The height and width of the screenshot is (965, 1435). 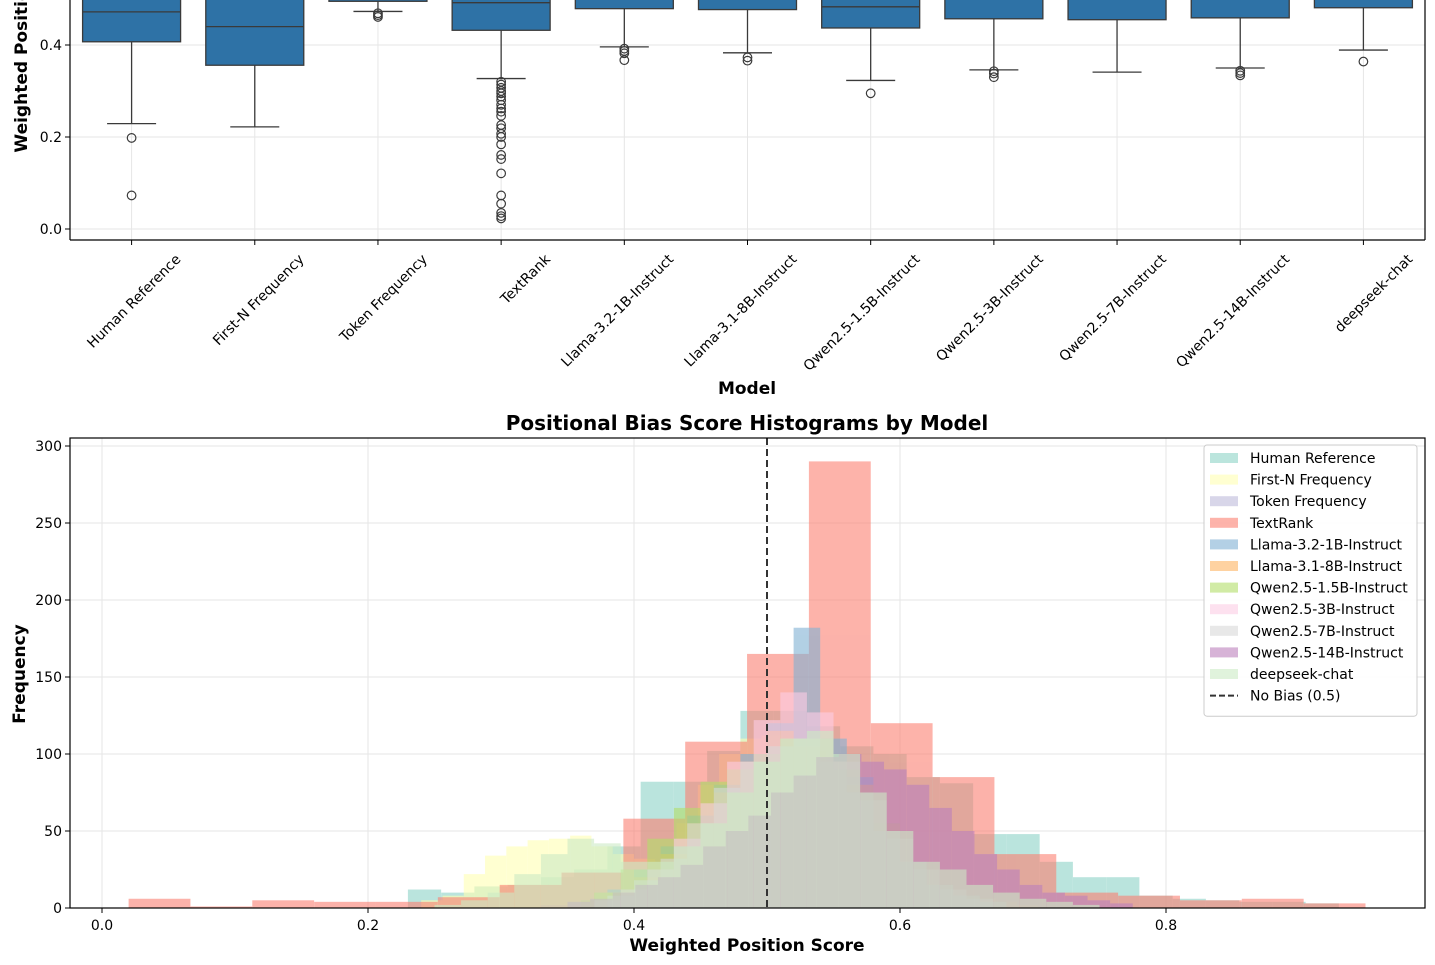 I want to click on histogram-x-ticks: 0.0 0.2 0.4 0.6 0.8, so click(x=634, y=921).